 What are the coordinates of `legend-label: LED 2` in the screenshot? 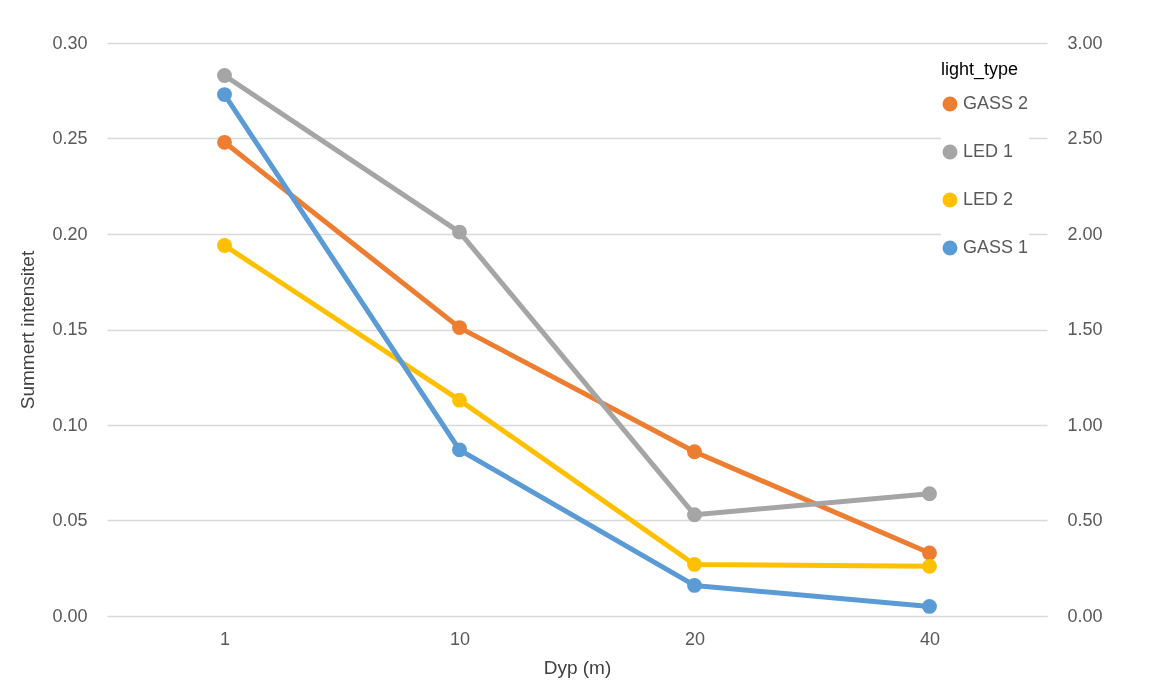 It's located at (988, 199).